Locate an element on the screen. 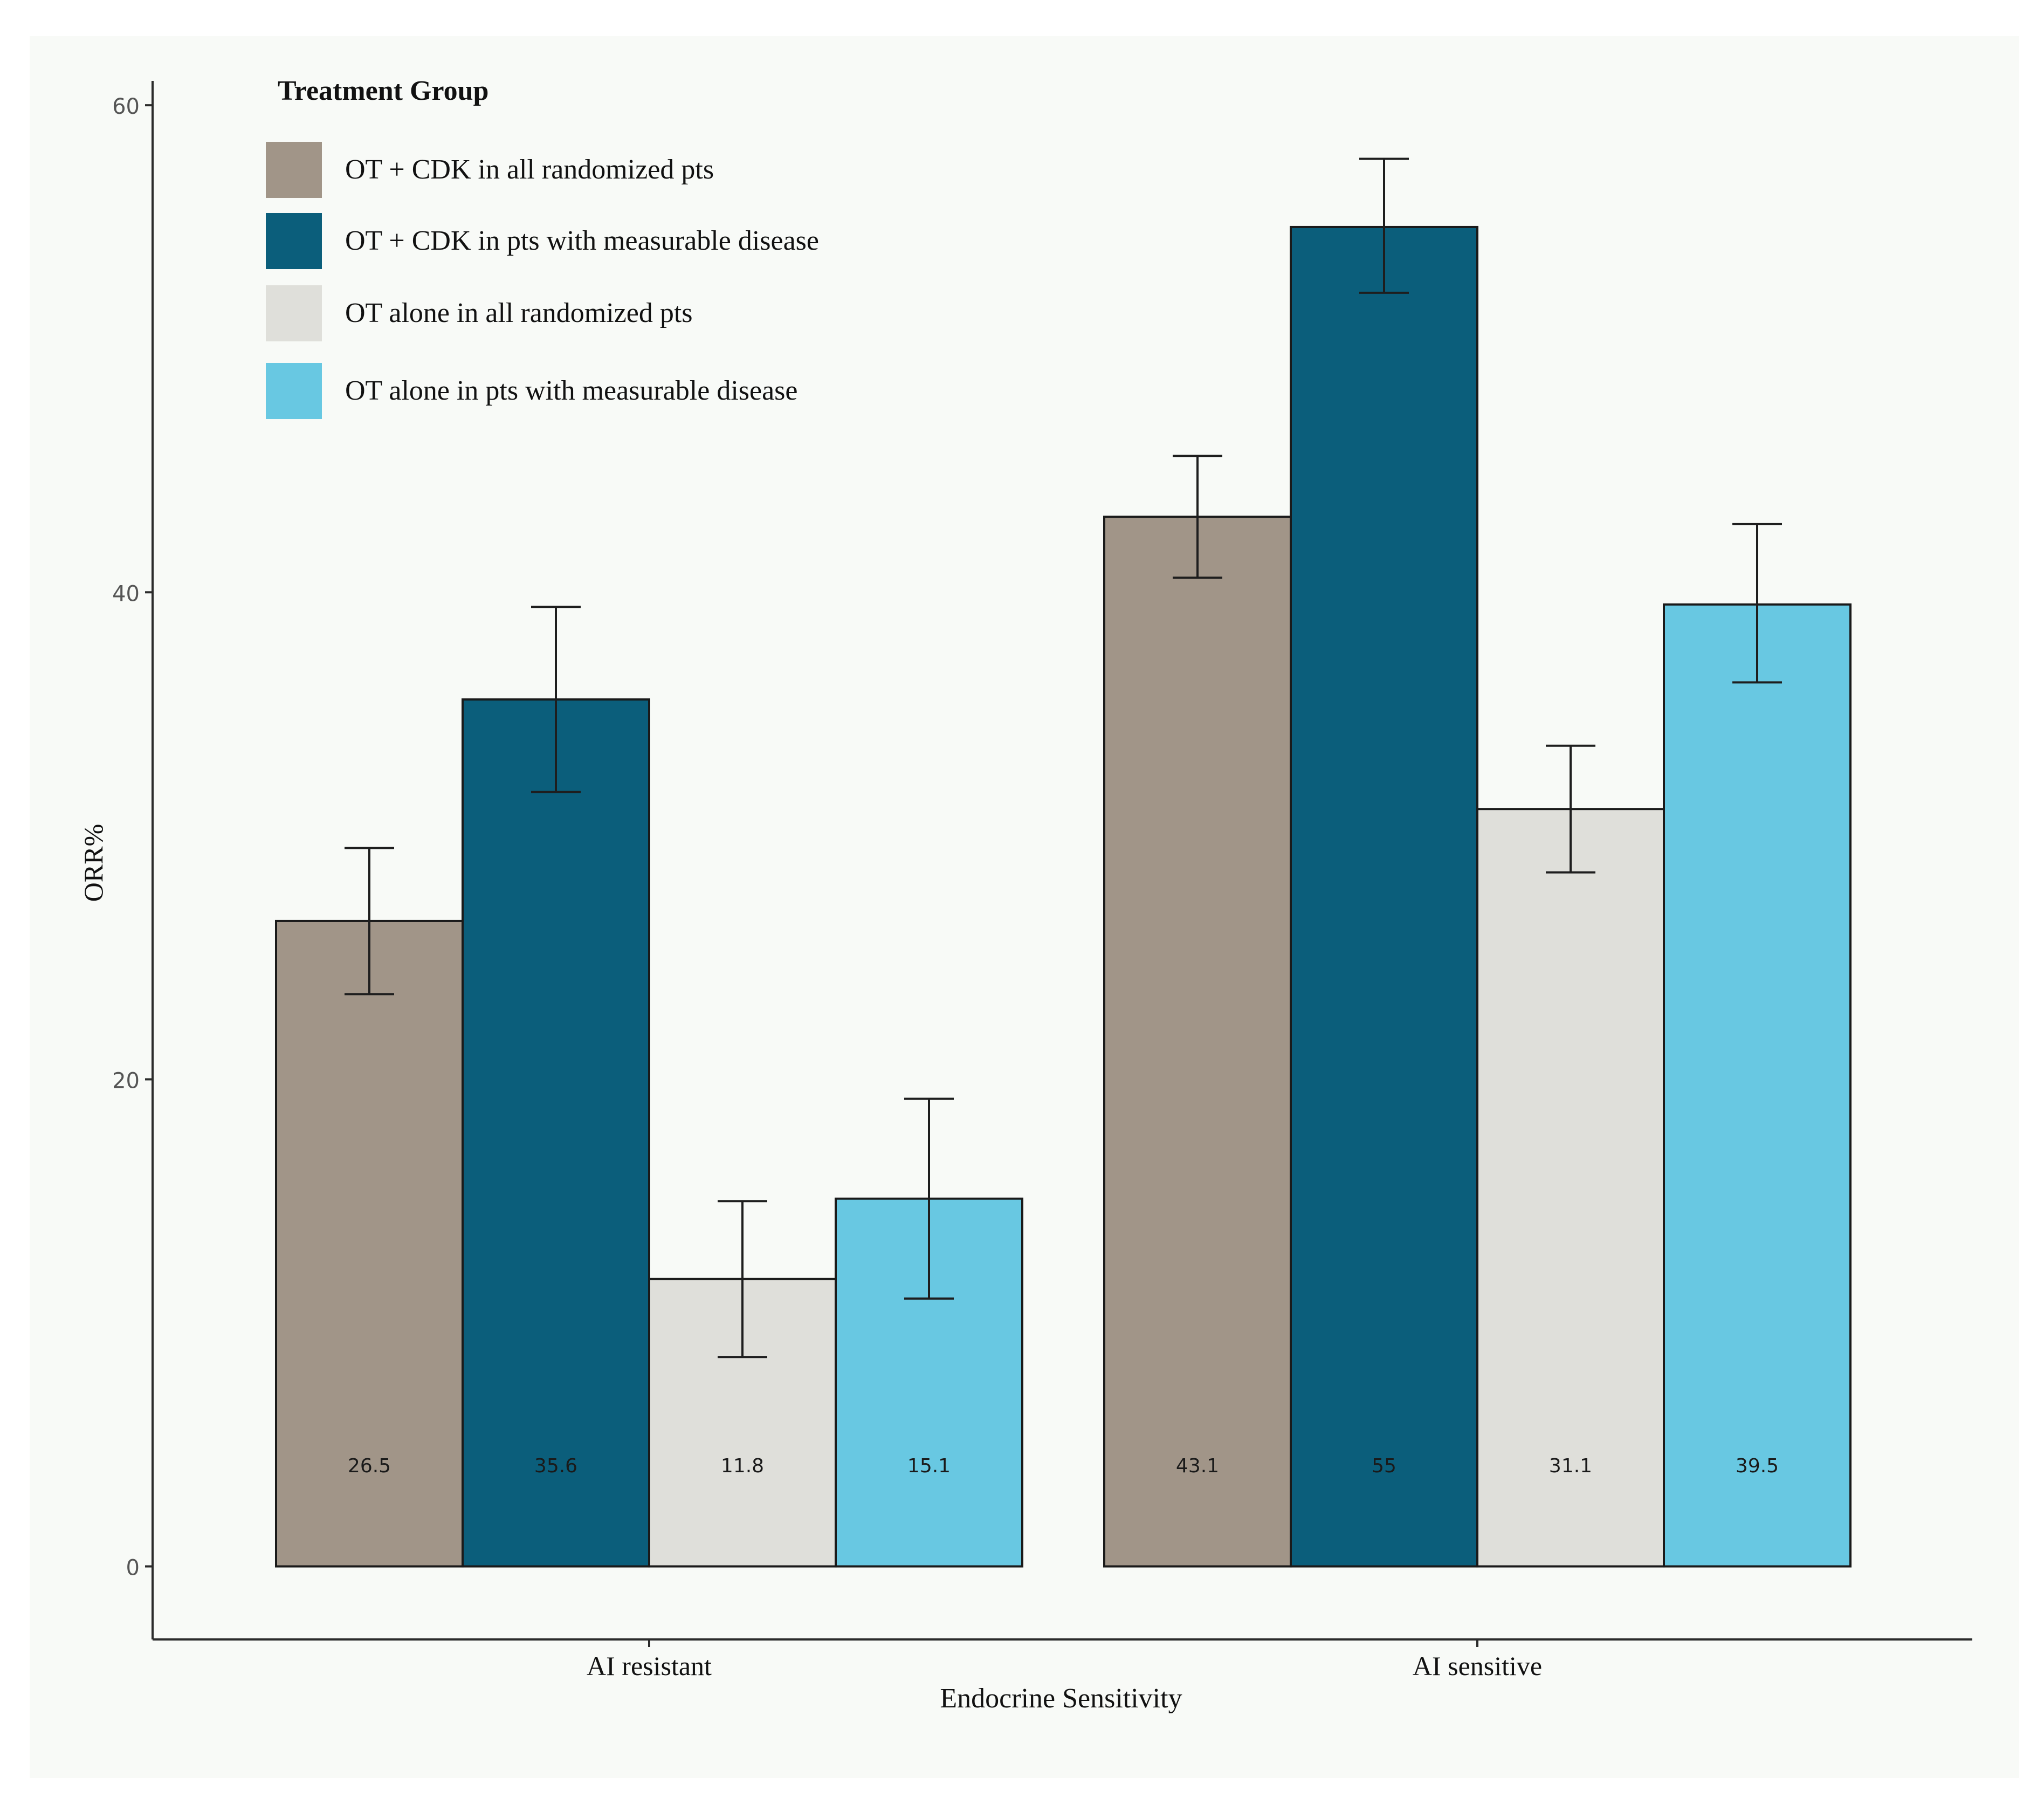  legend-item: OT alone in all randomized pts is located at coordinates (479, 313).